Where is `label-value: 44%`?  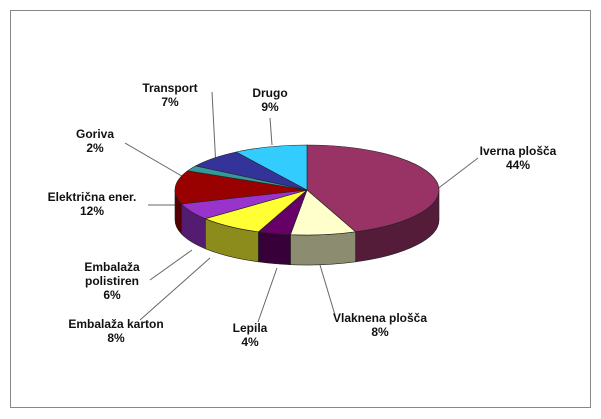 label-value: 44% is located at coordinates (518, 165).